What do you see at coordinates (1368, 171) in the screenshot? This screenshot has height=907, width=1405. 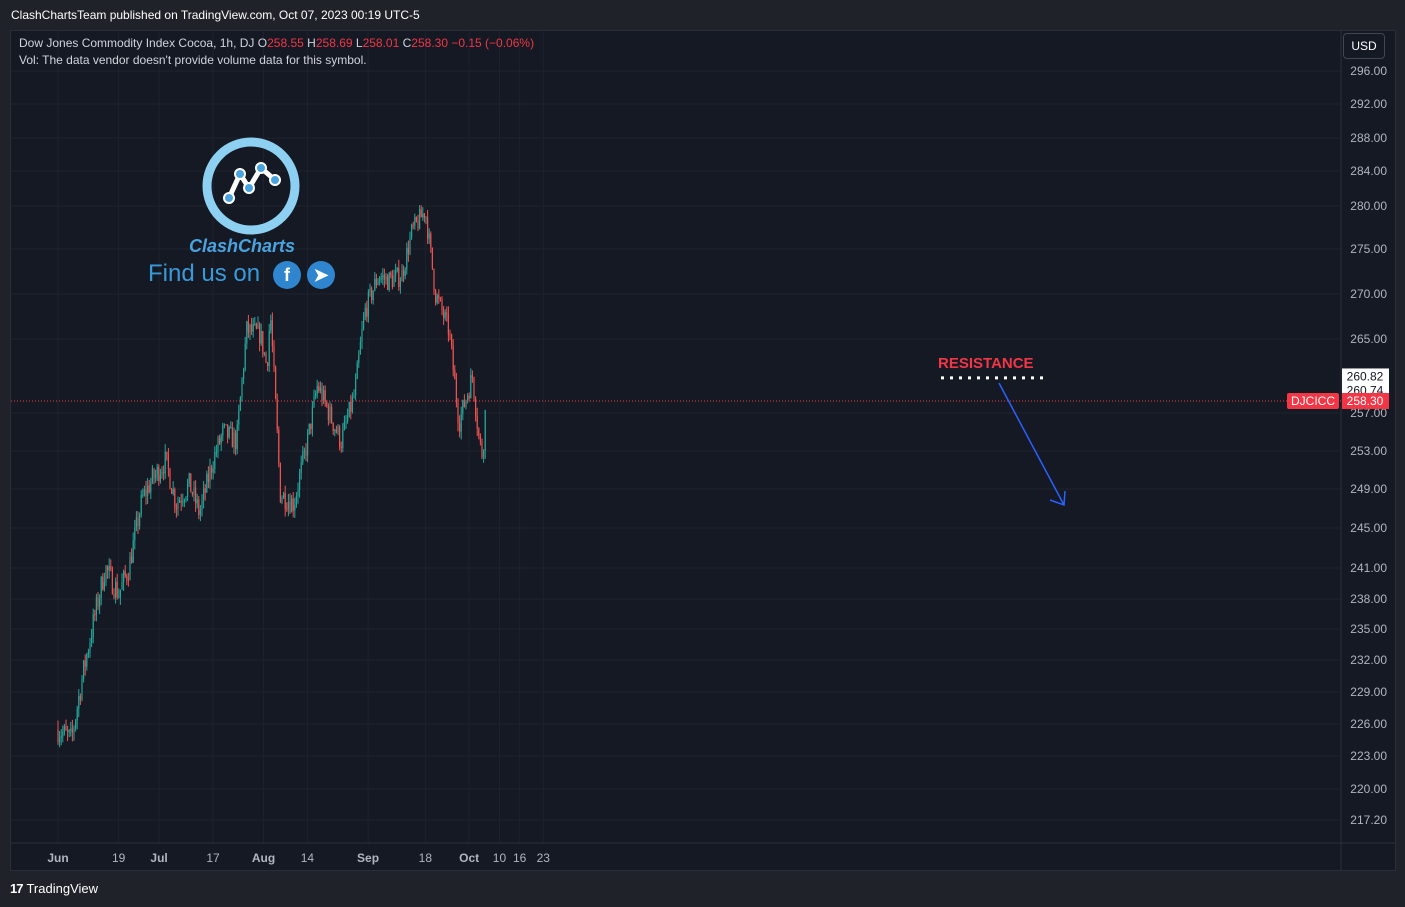 I see `y-tick-label: 284.00` at bounding box center [1368, 171].